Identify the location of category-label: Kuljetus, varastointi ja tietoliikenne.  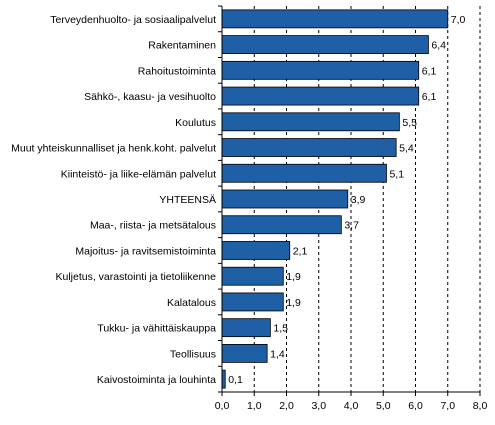
(135, 277).